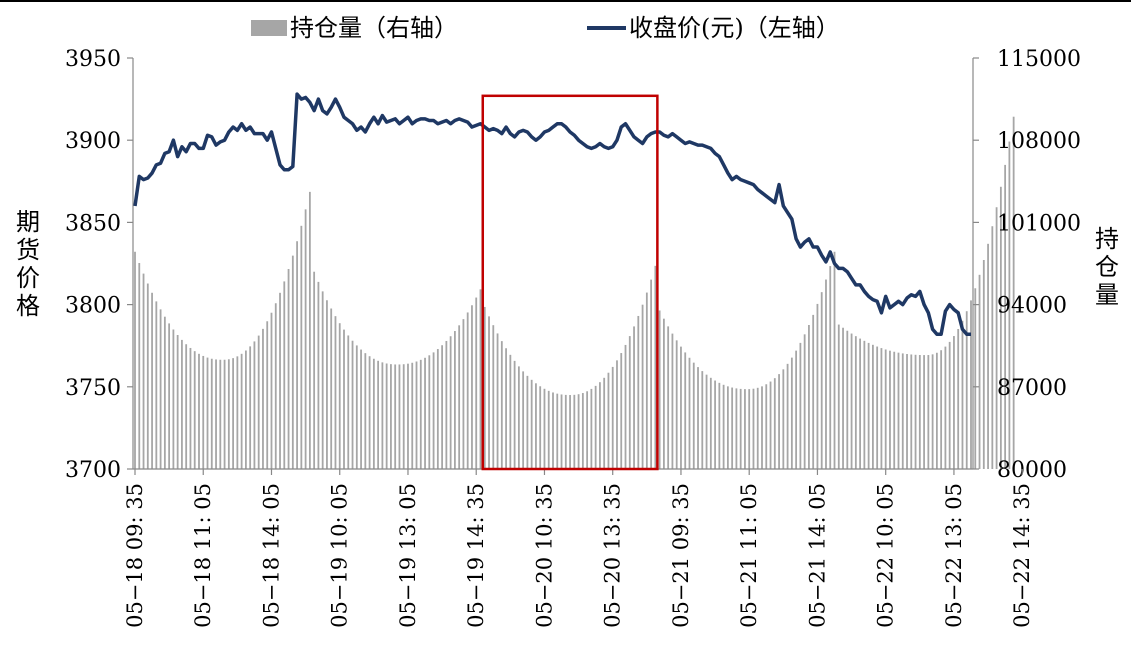  Describe the element at coordinates (408, 555) in the screenshot. I see `x-tick-label: 05−19 13: 05` at that location.